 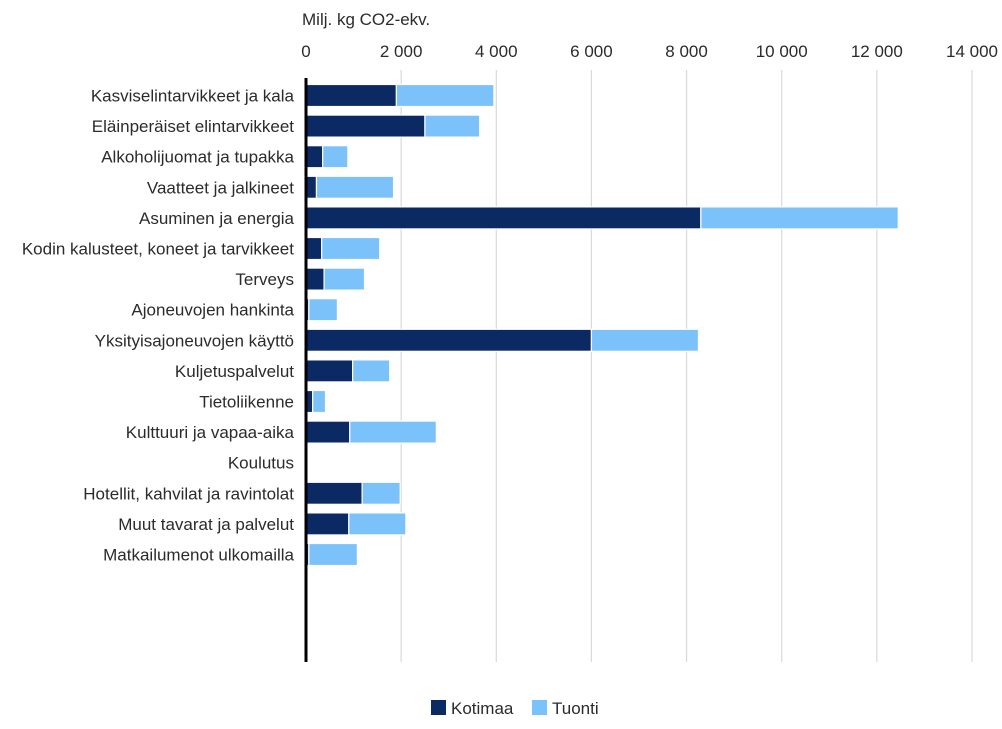 I want to click on category-label: Hotellit, kahvilat ja ravintolat, so click(x=188, y=493).